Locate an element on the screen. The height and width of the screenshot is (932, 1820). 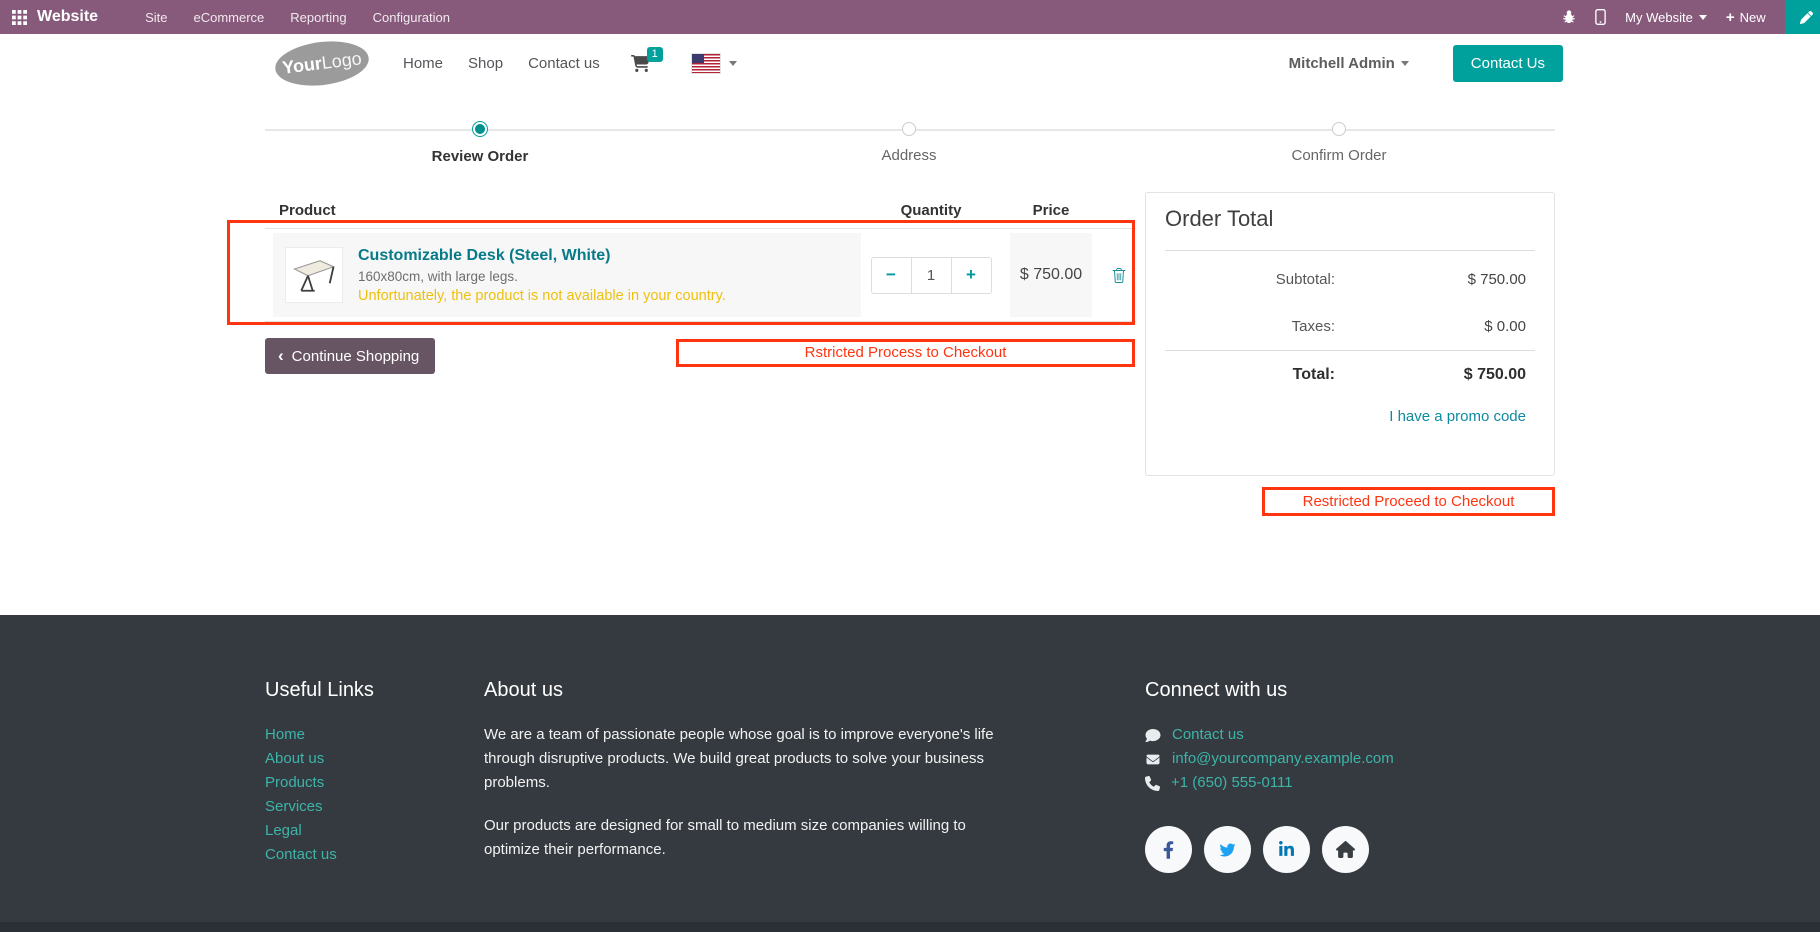
plus-icon: + is located at coordinates (1730, 17).